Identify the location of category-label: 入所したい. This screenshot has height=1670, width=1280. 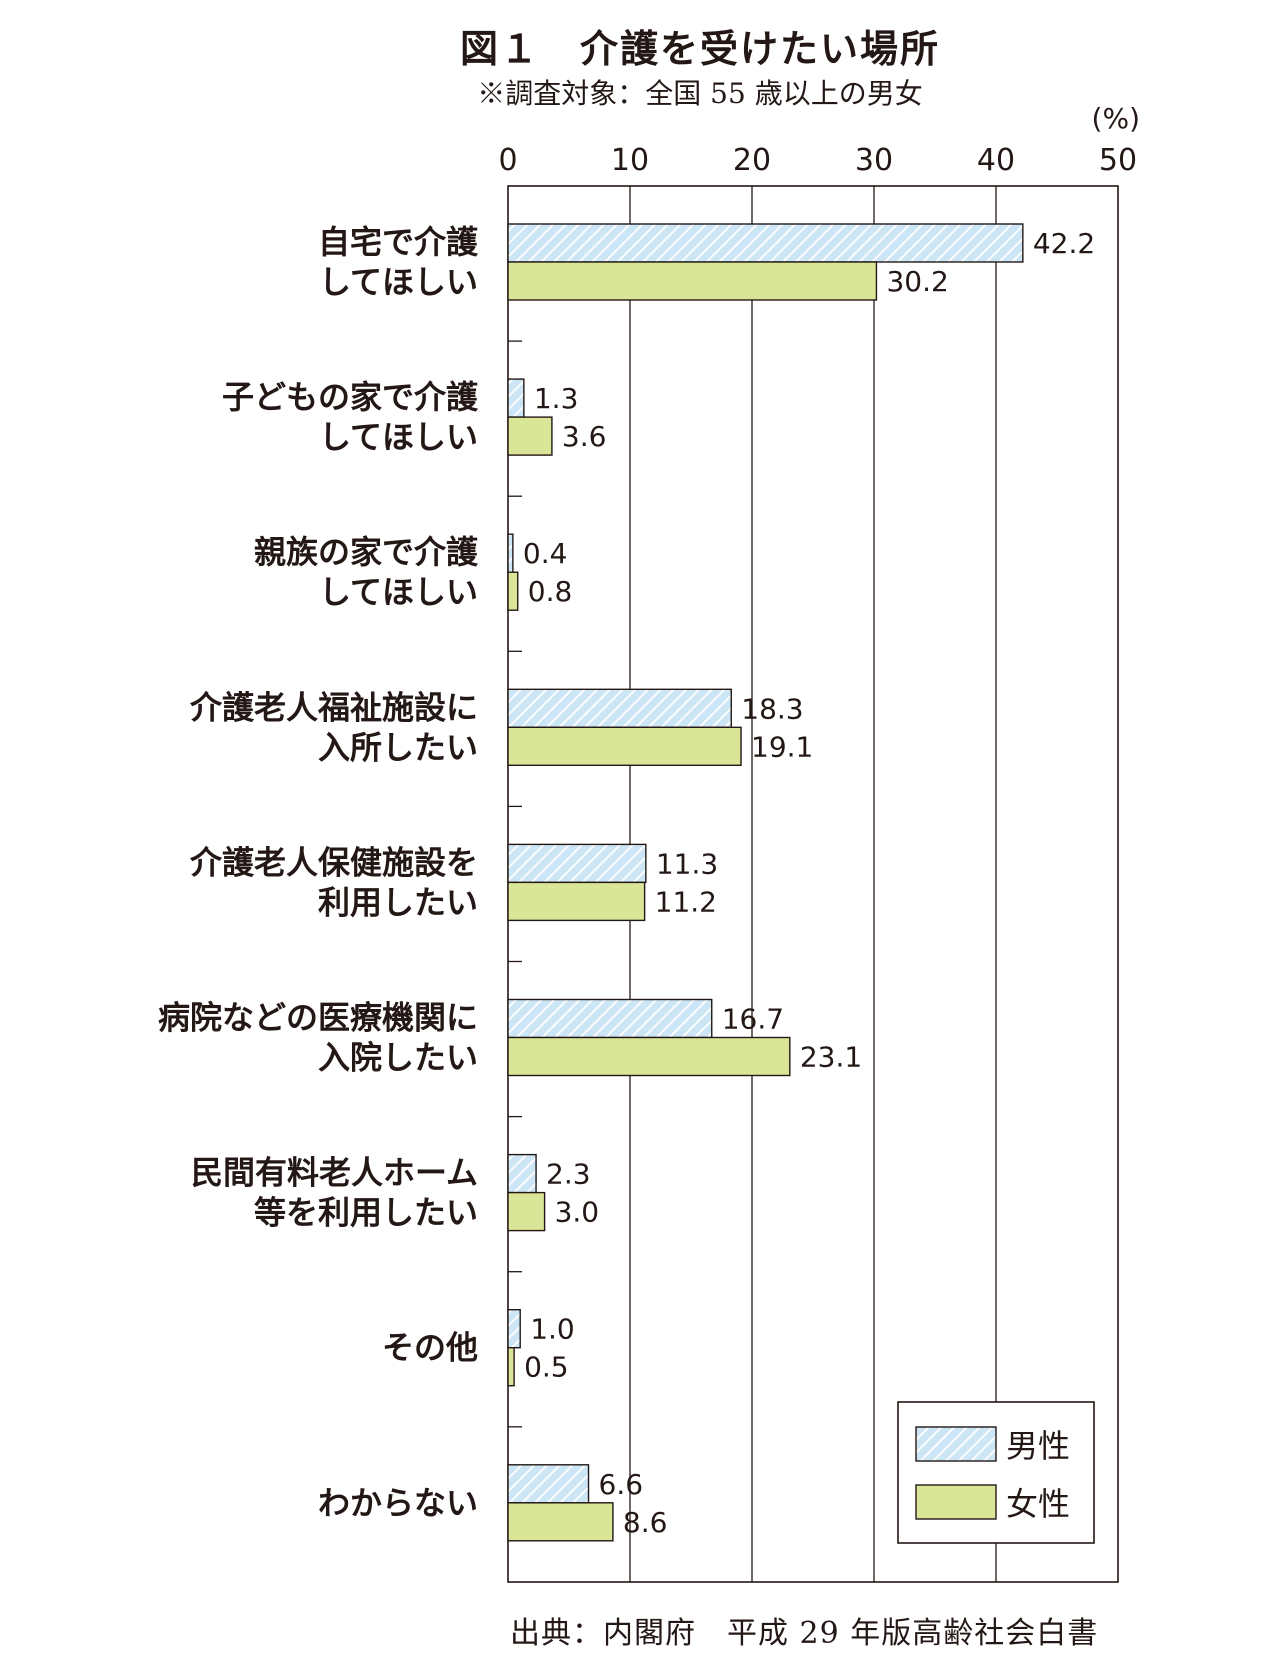
(398, 747).